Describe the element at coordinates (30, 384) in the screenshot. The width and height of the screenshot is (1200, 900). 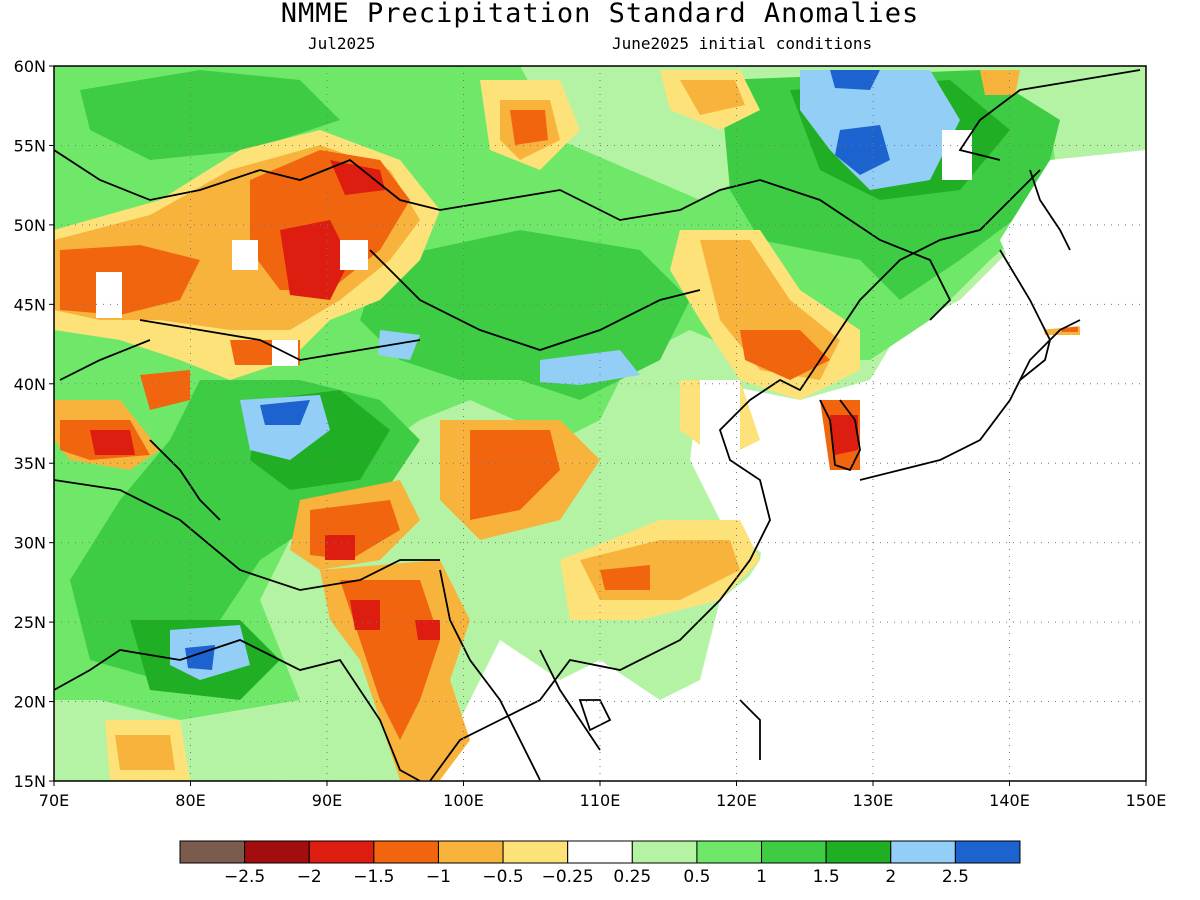
I see `lat-tick-label: 40N` at that location.